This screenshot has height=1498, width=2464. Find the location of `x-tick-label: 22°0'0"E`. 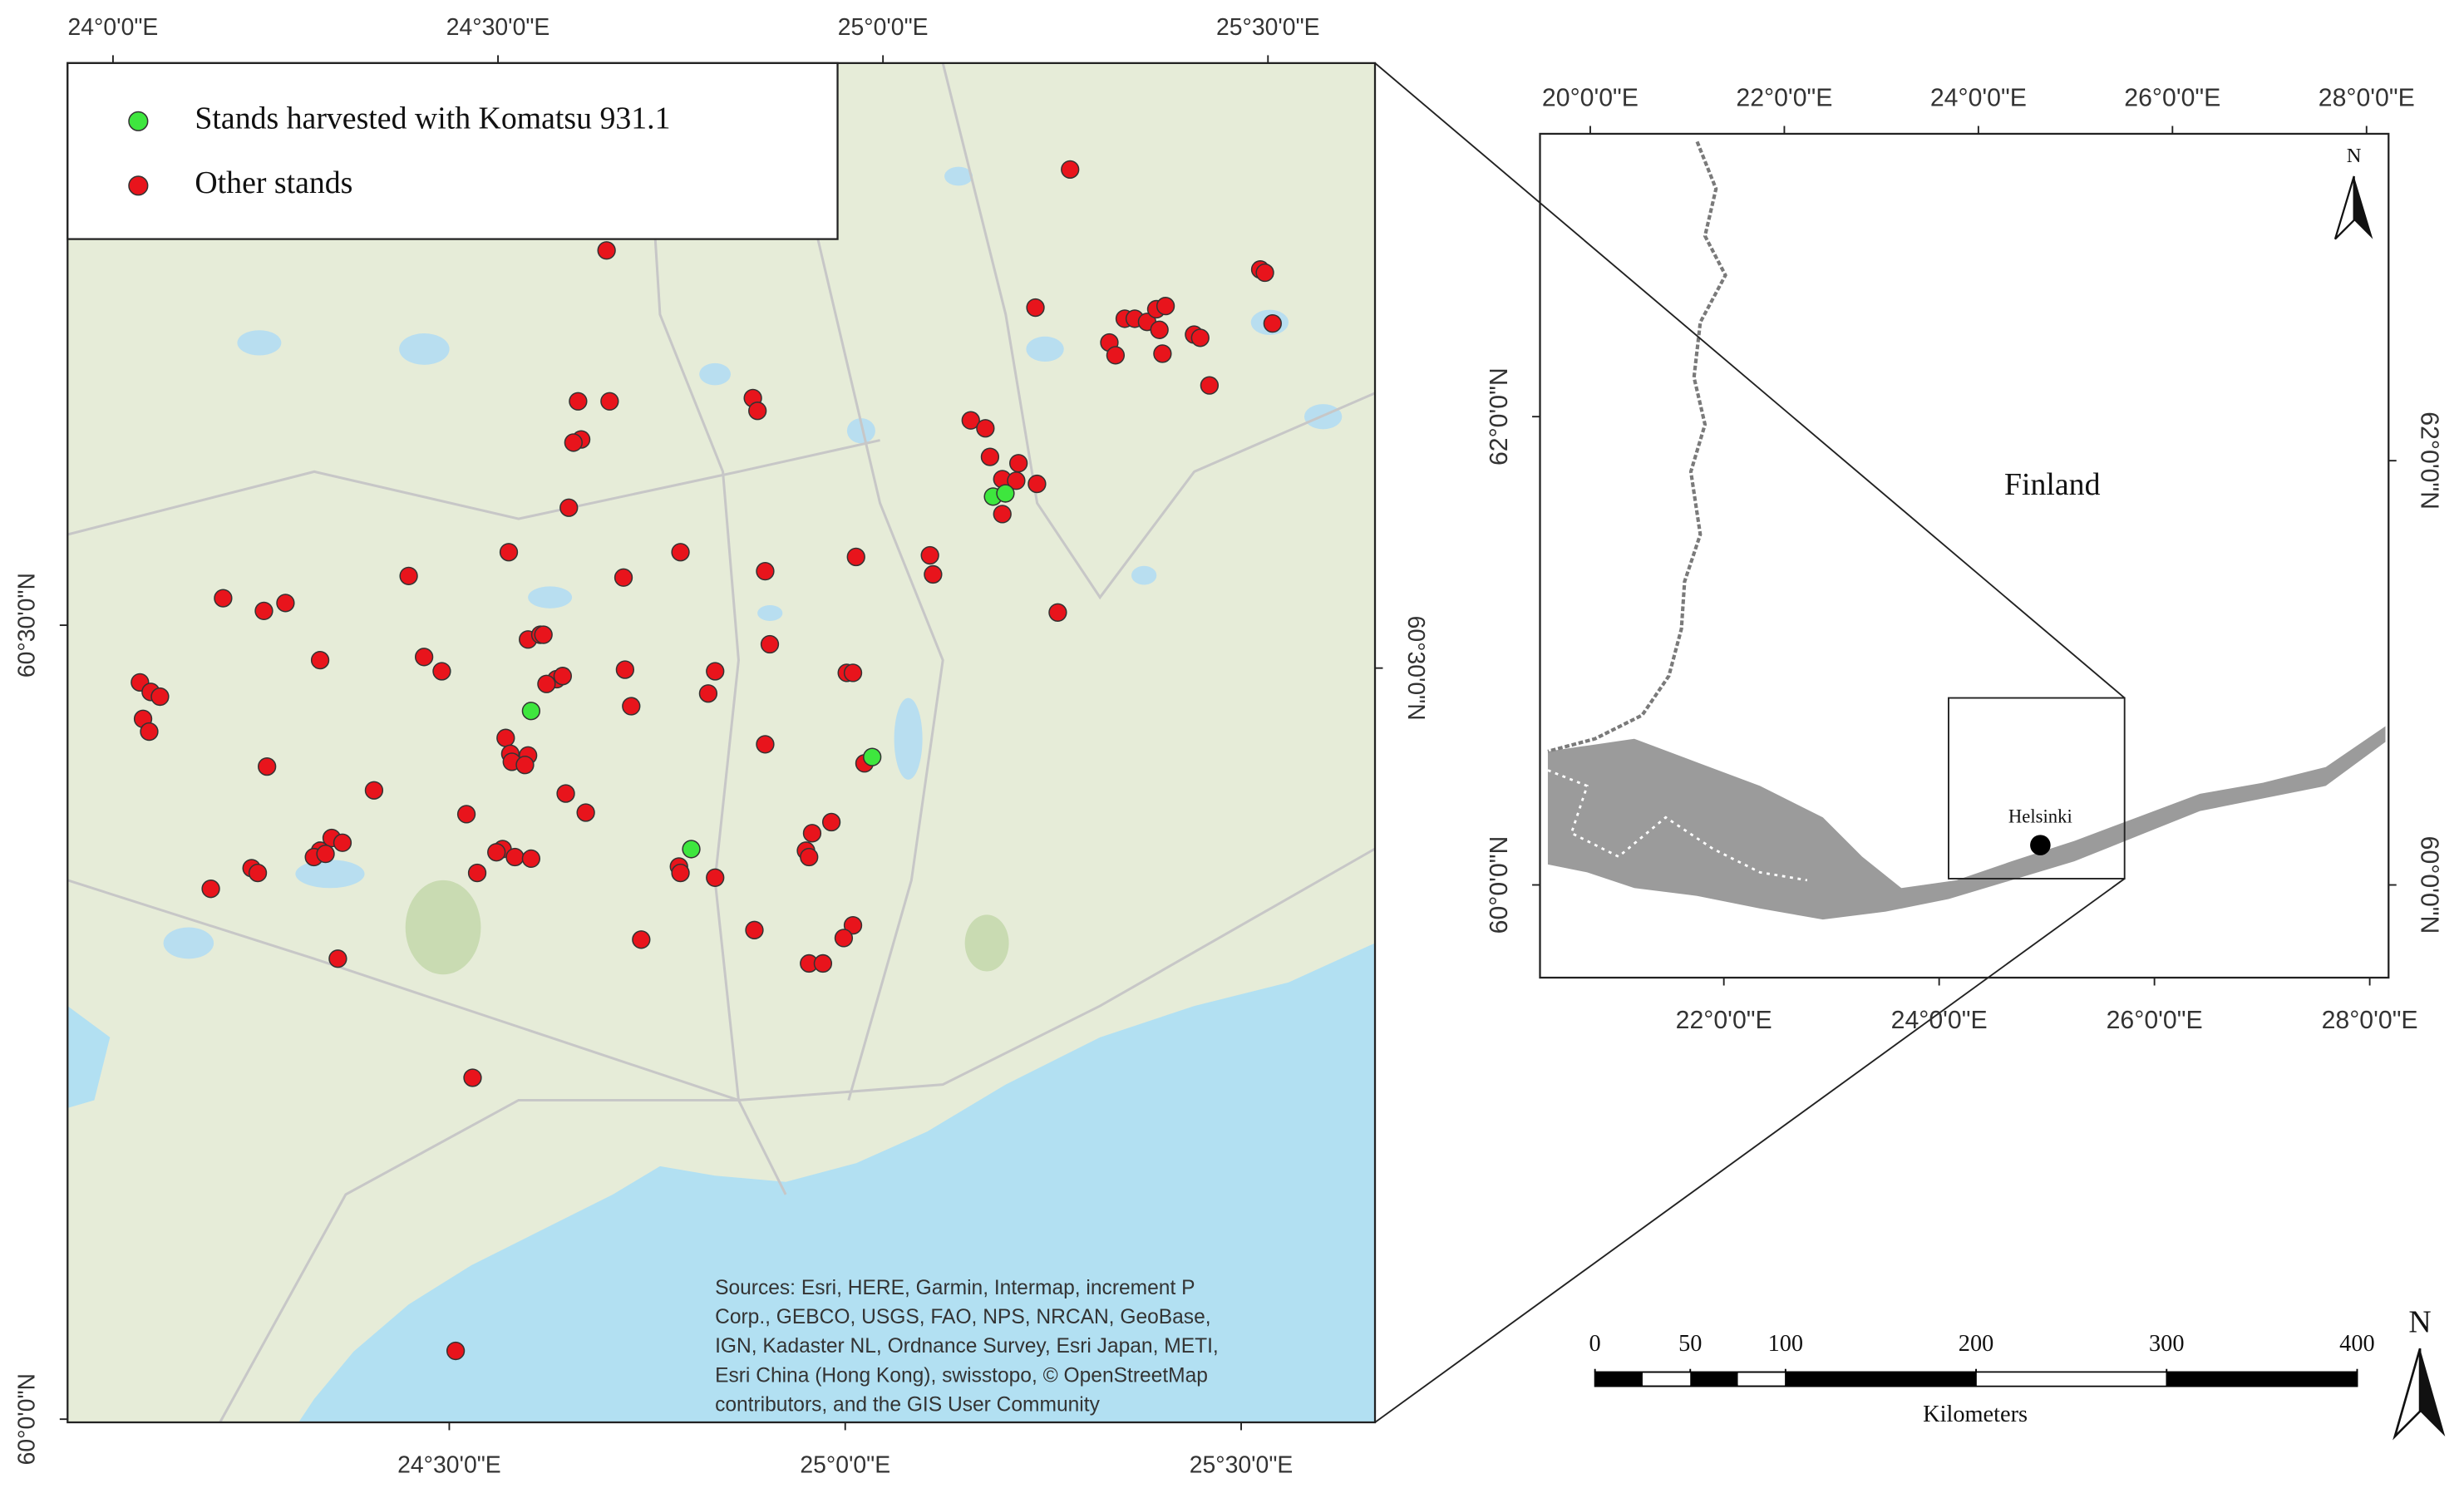

x-tick-label: 22°0'0"E is located at coordinates (1724, 1021).